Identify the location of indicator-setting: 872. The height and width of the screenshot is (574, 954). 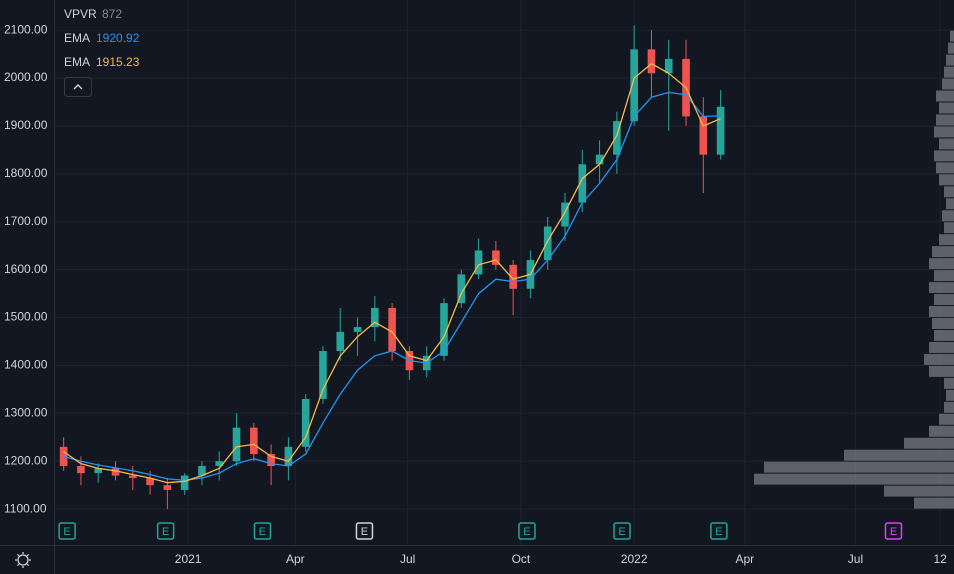
(112, 14).